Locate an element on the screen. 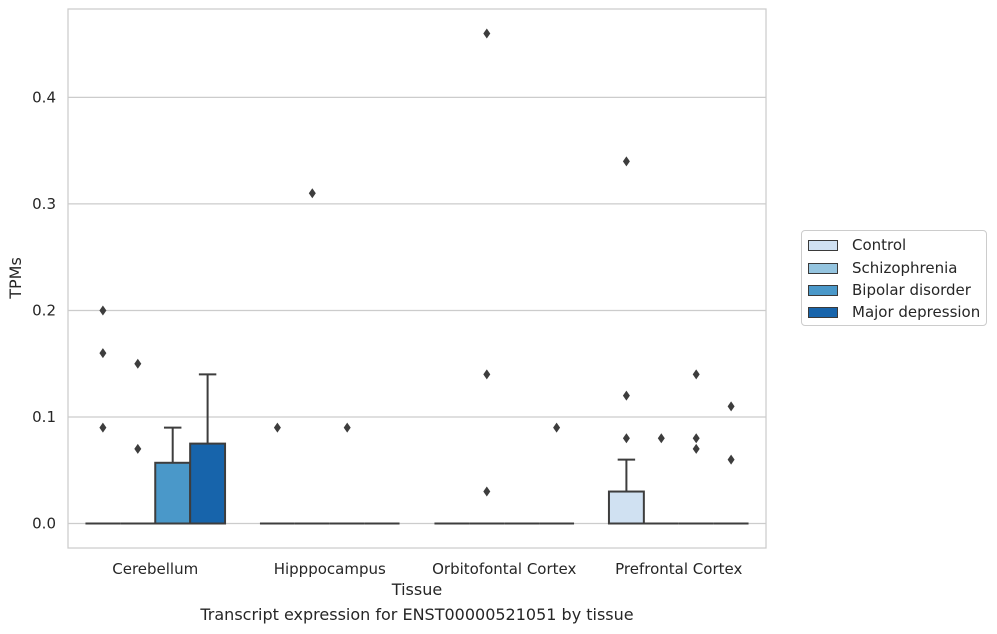  y-tick-label: 0.1 is located at coordinates (44, 417).